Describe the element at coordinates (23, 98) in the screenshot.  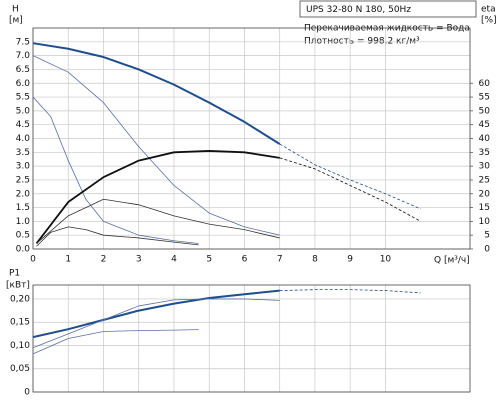
I see `y-tick-label: 5.5` at that location.